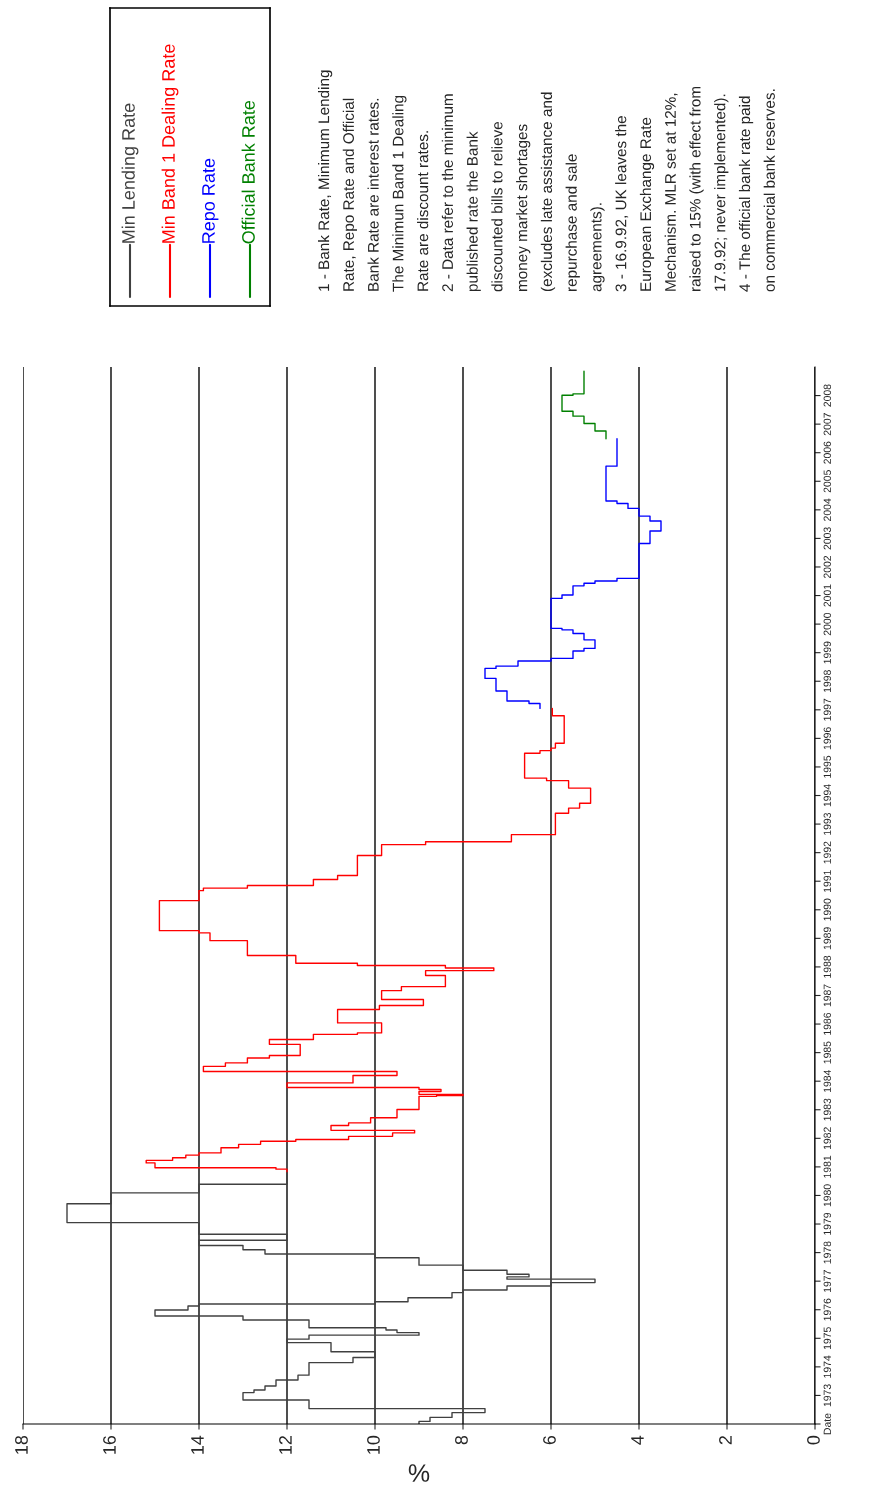 This screenshot has height=1510, width=892. Describe the element at coordinates (197, 1444) in the screenshot. I see `x-tick-label: 14` at that location.